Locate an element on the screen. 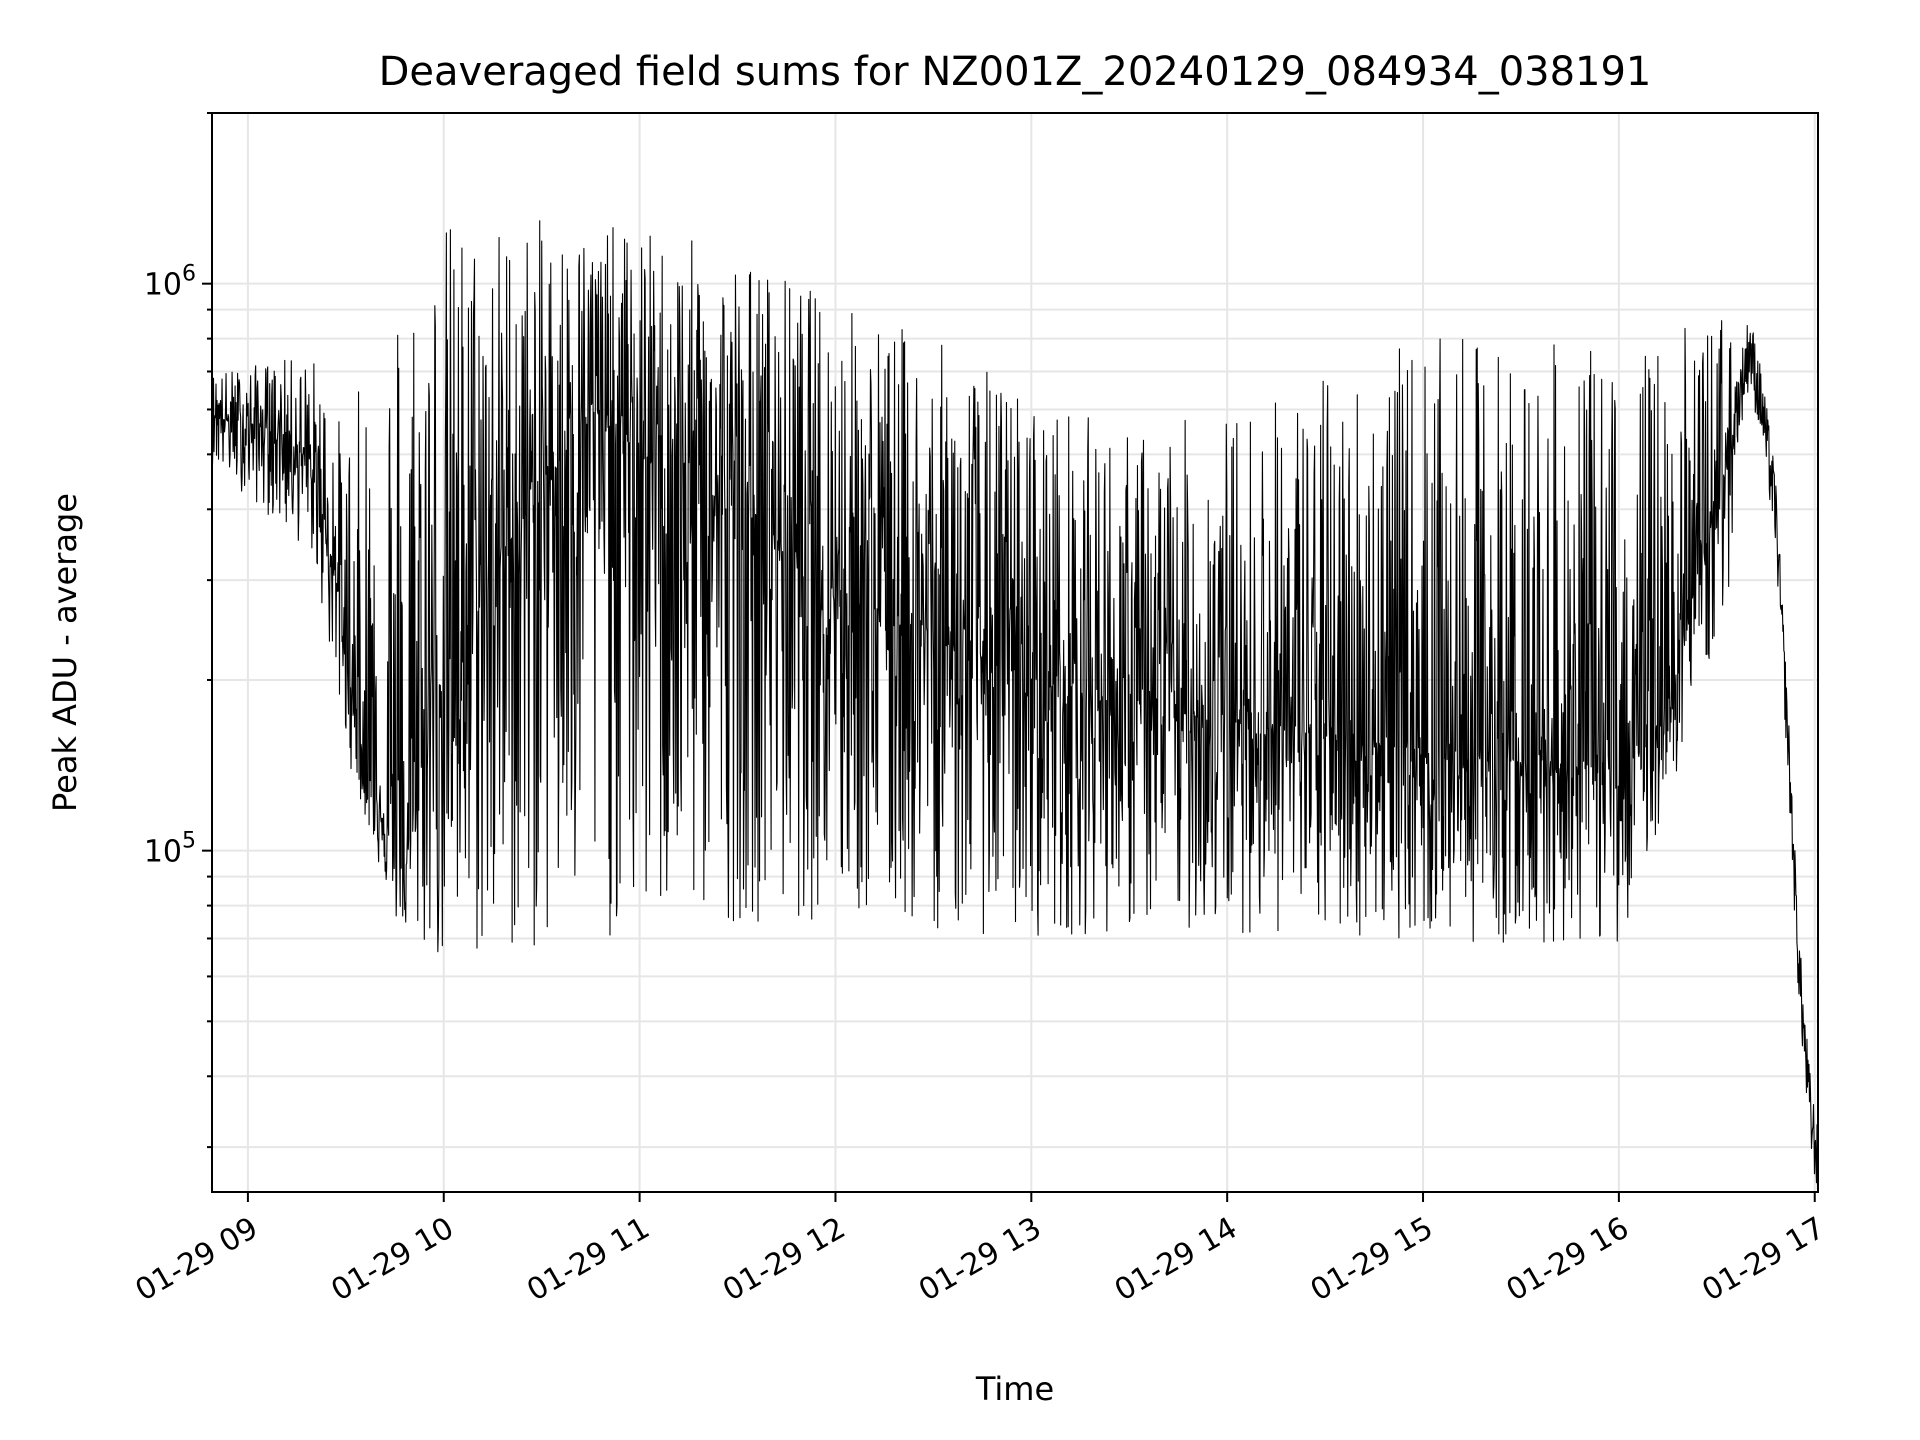 The image size is (1920, 1440). y-tick-label: 10⁵ is located at coordinates (170, 849).